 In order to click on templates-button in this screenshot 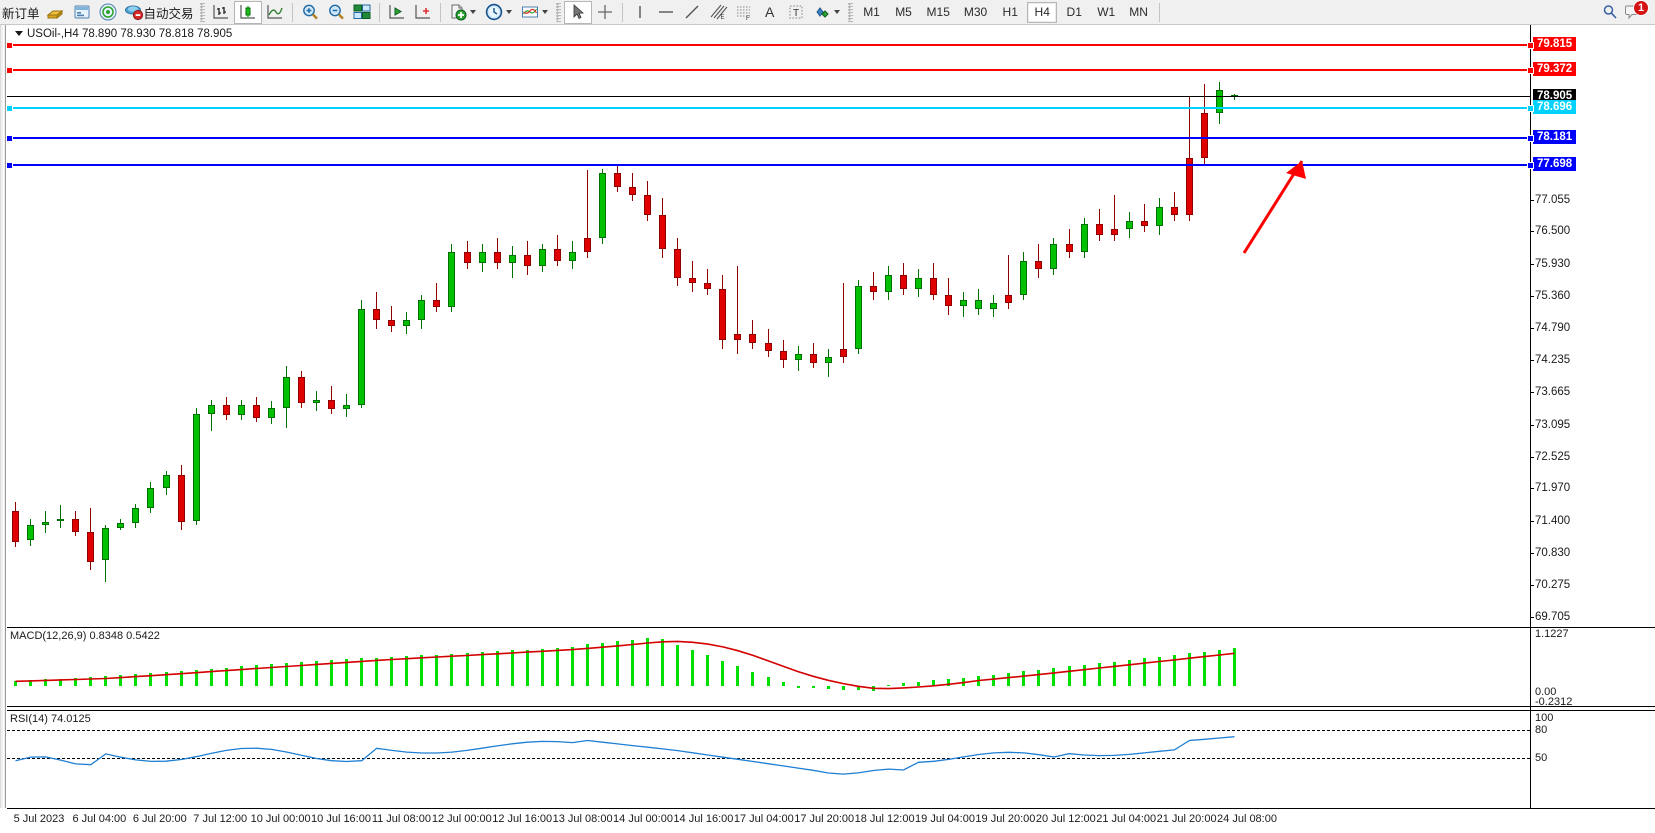, I will do `click(535, 12)`.